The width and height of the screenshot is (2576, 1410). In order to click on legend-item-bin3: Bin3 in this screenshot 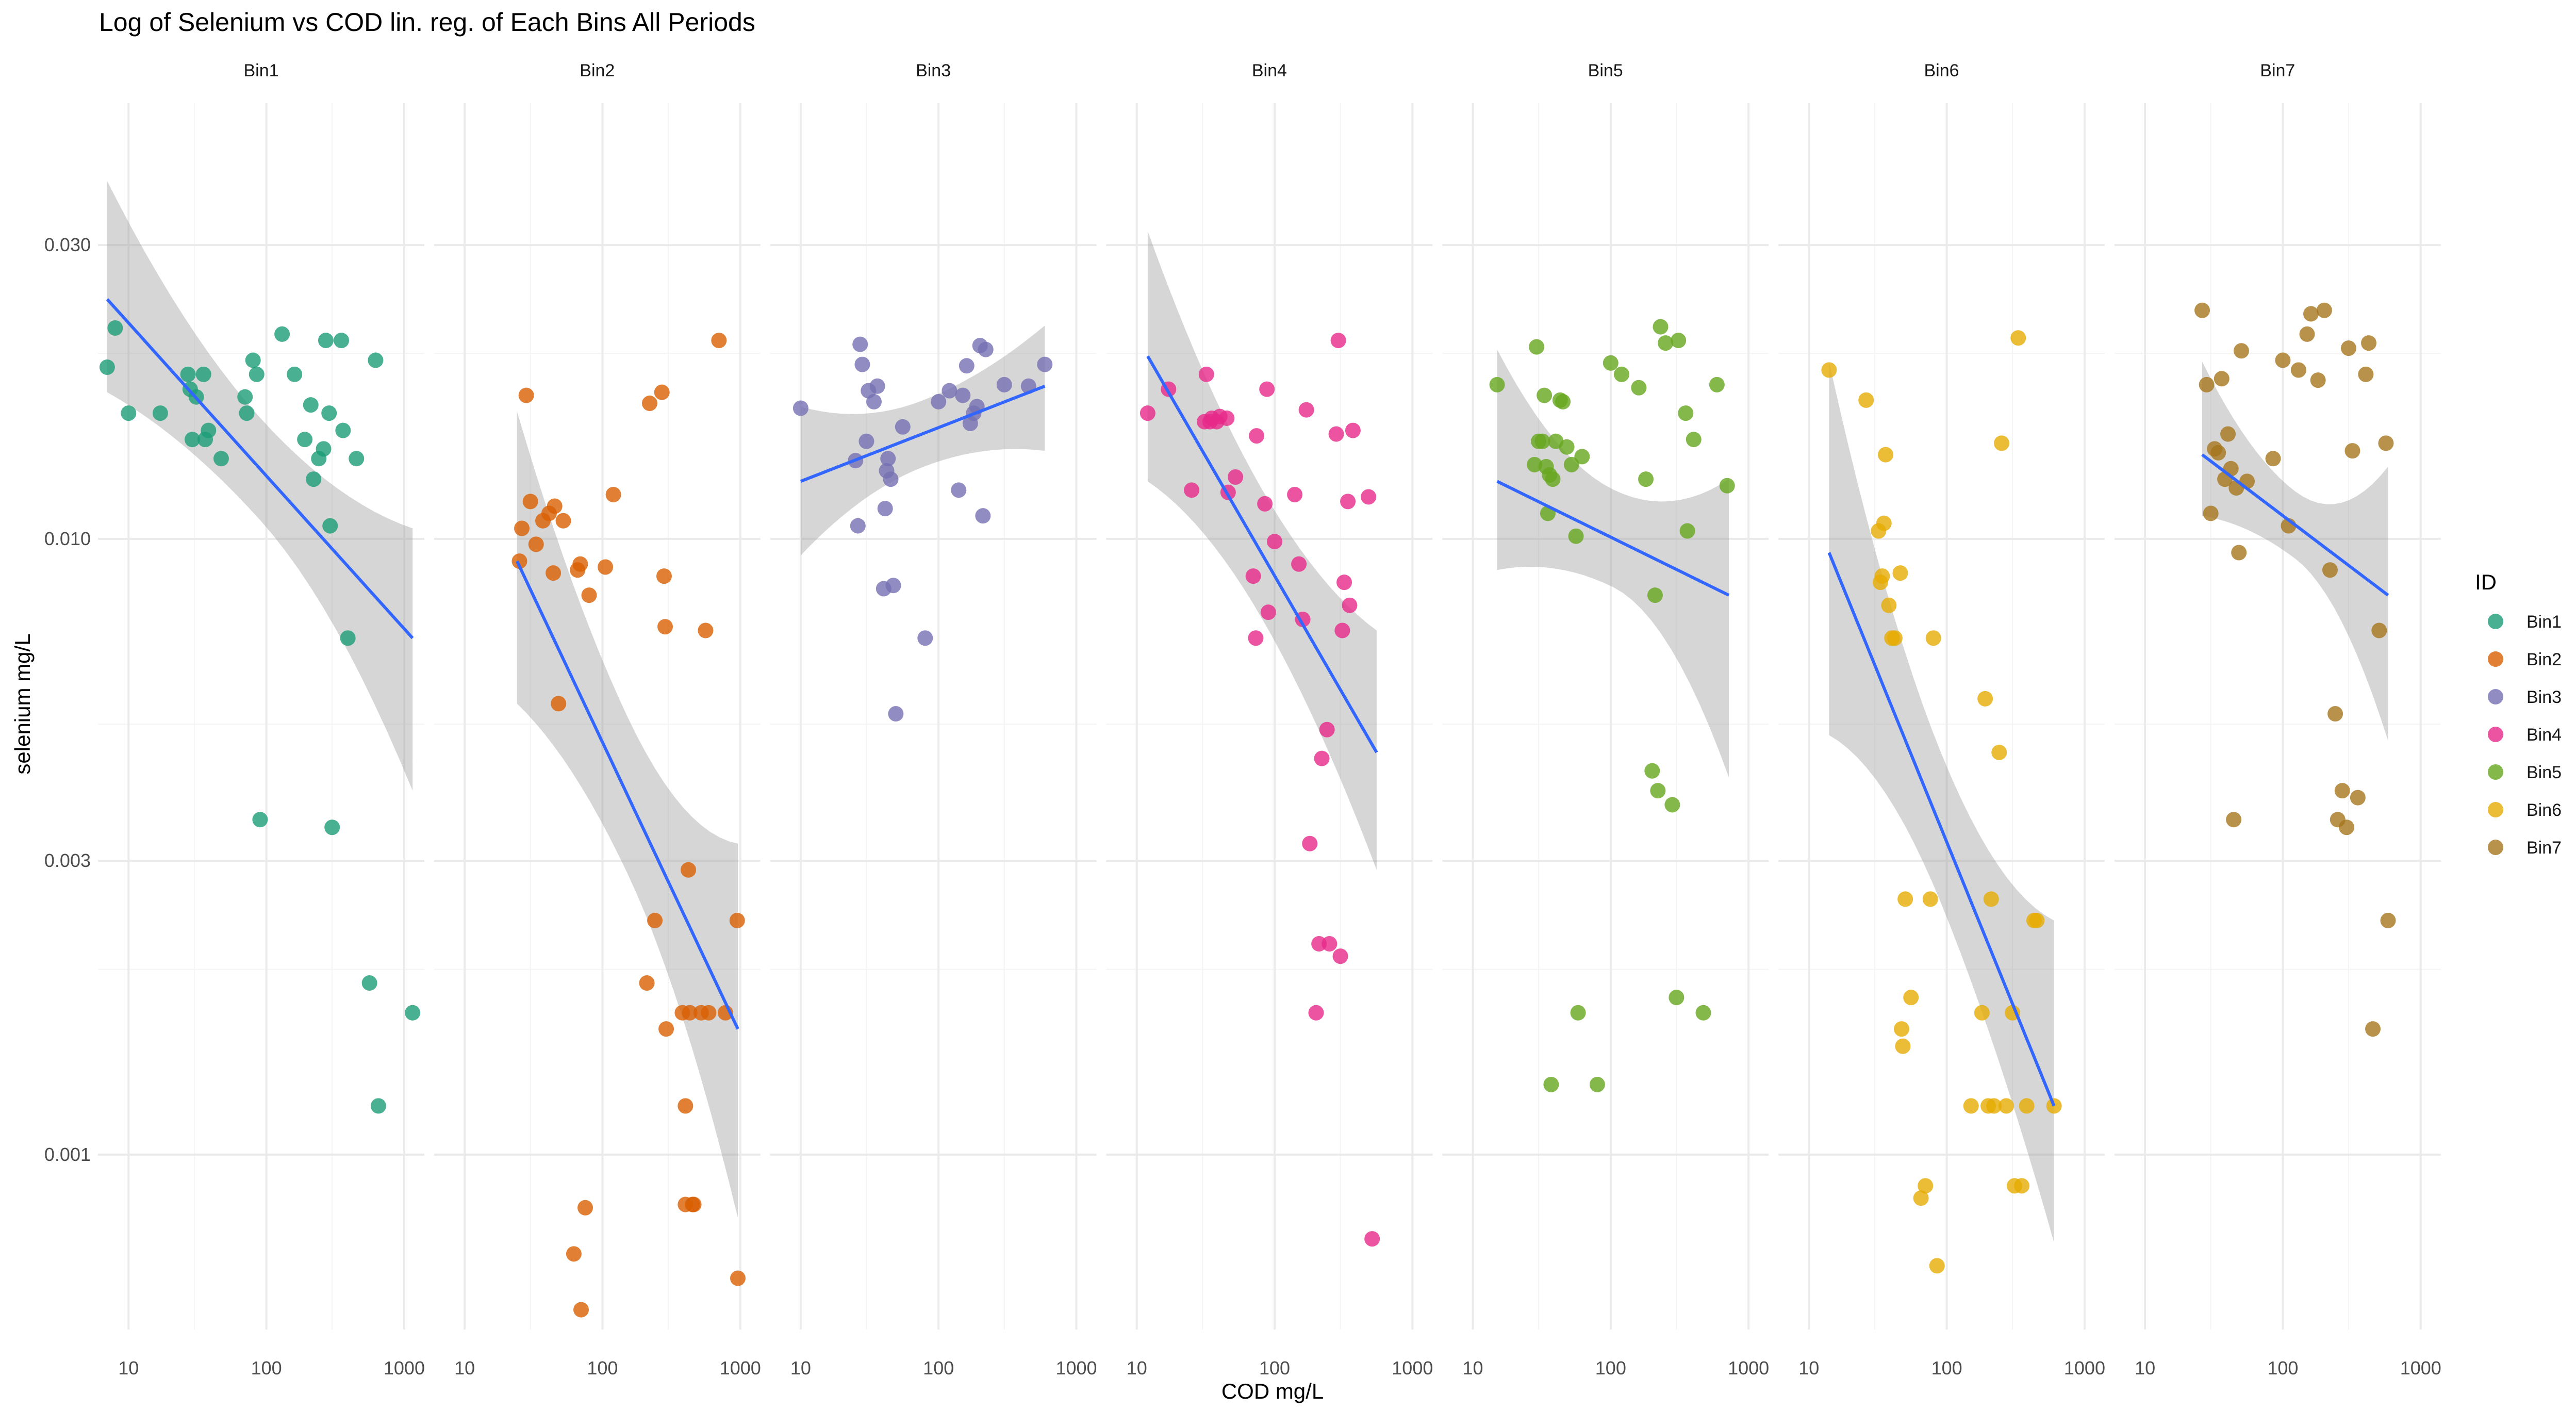, I will do `click(2525, 697)`.